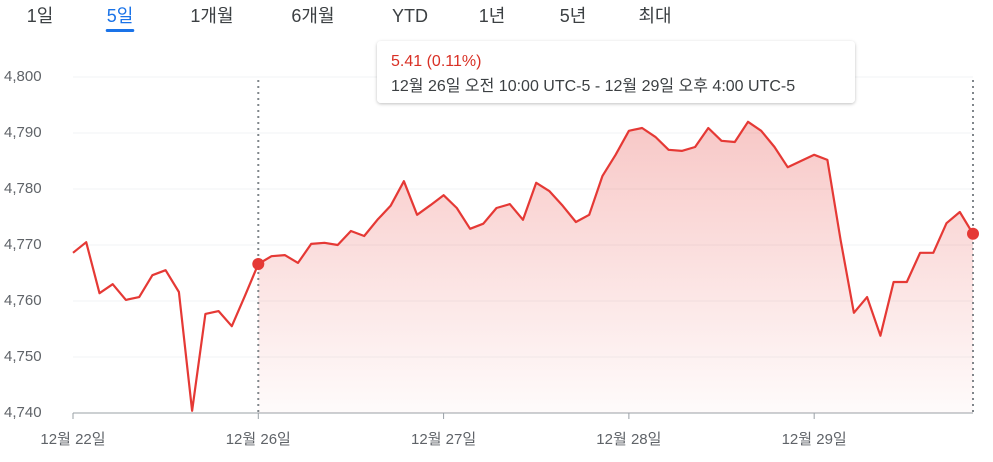 The width and height of the screenshot is (993, 462). What do you see at coordinates (312, 16) in the screenshot?
I see `range-tab: 6개월` at bounding box center [312, 16].